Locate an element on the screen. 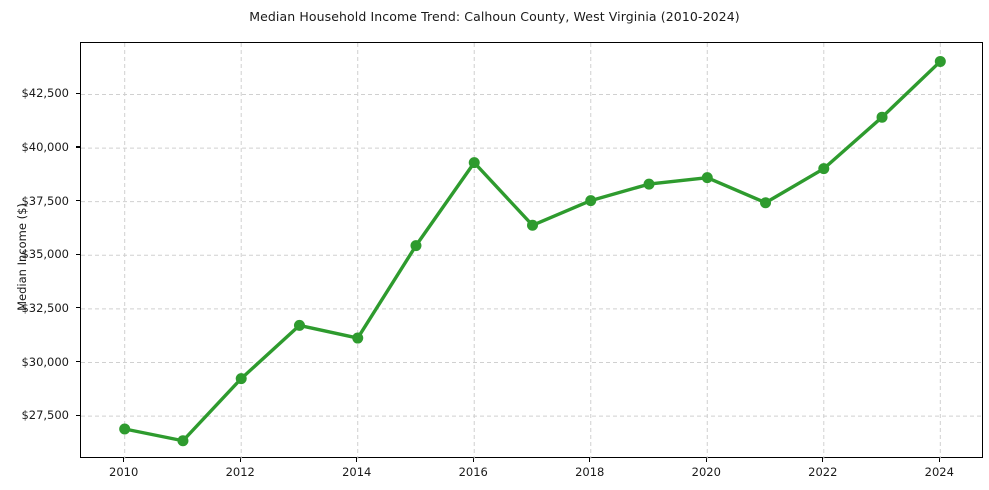 Image resolution: width=989 pixels, height=490 pixels. y-tick-label: $27,500 is located at coordinates (45, 415).